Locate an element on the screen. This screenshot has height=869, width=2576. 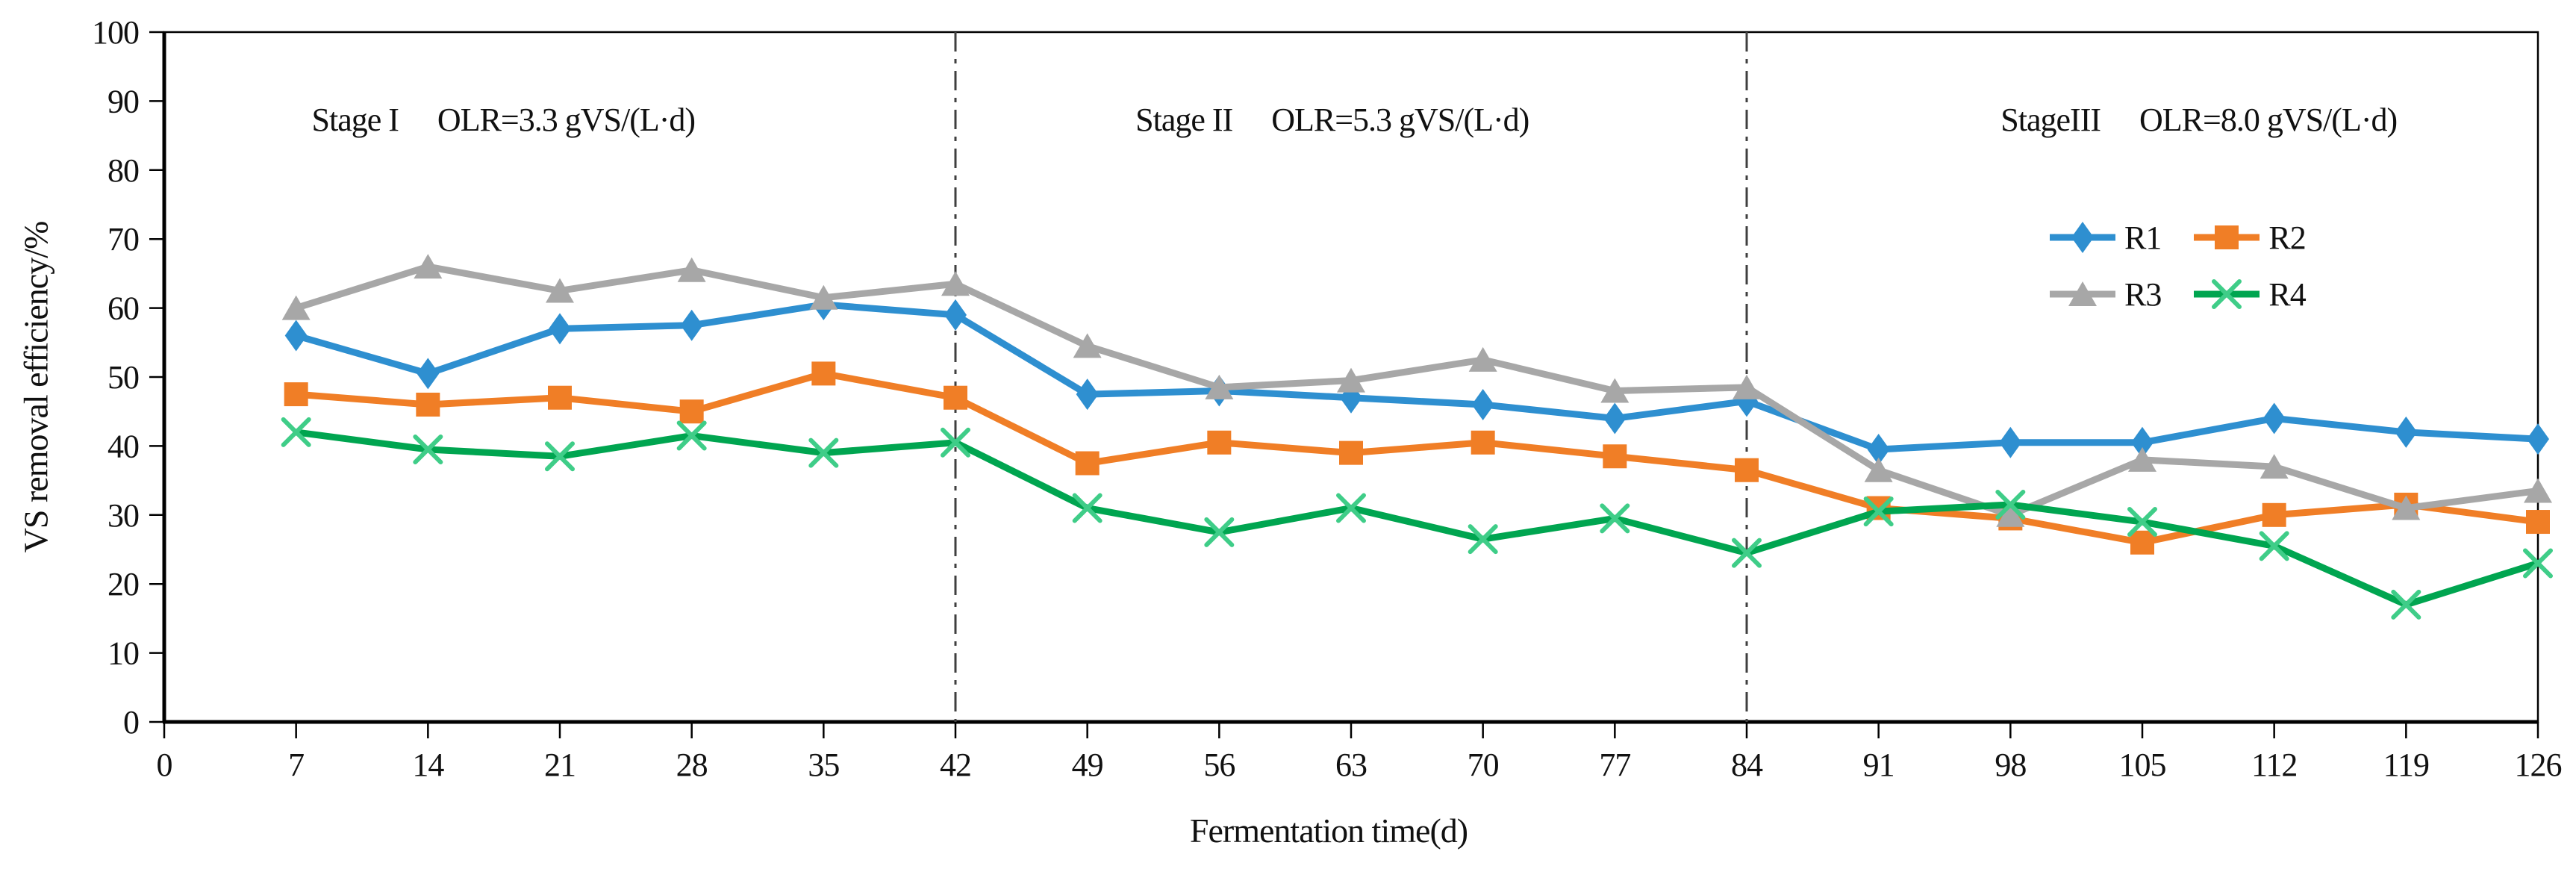
svg-text: 105 is located at coordinates (2142, 765).